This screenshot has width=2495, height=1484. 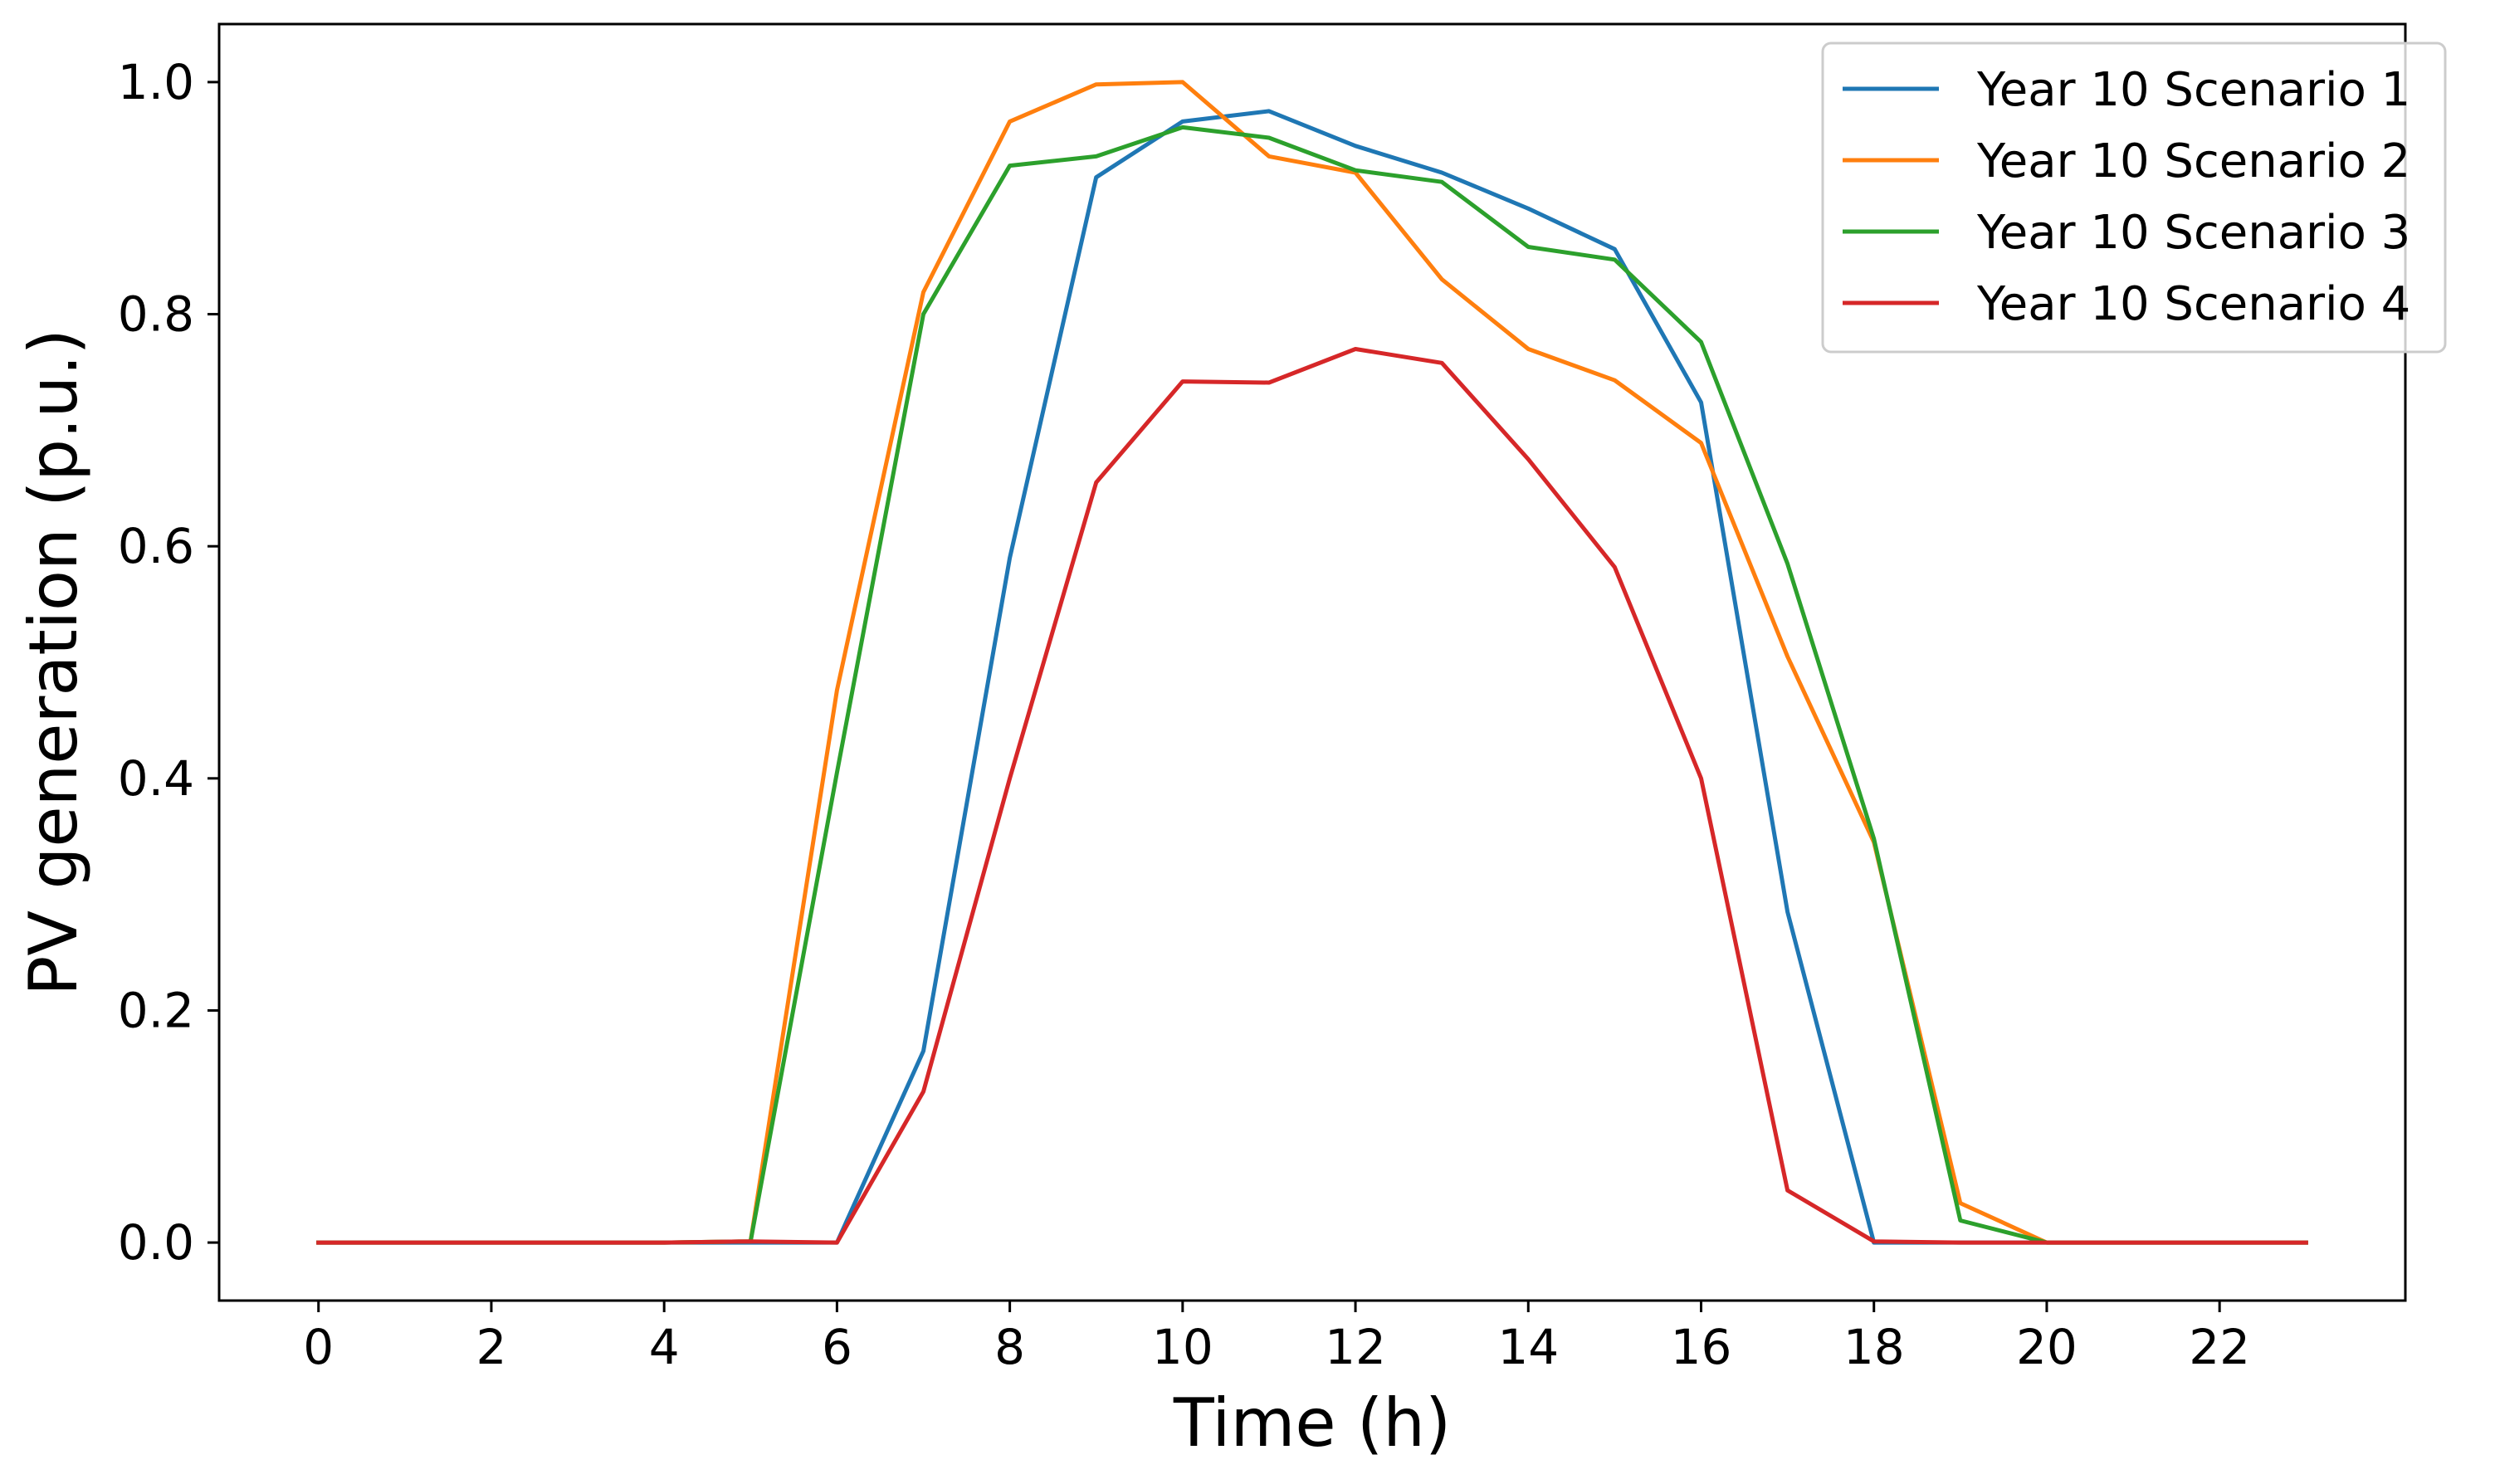 I want to click on y-tick-label: 0.2, so click(x=156, y=1010).